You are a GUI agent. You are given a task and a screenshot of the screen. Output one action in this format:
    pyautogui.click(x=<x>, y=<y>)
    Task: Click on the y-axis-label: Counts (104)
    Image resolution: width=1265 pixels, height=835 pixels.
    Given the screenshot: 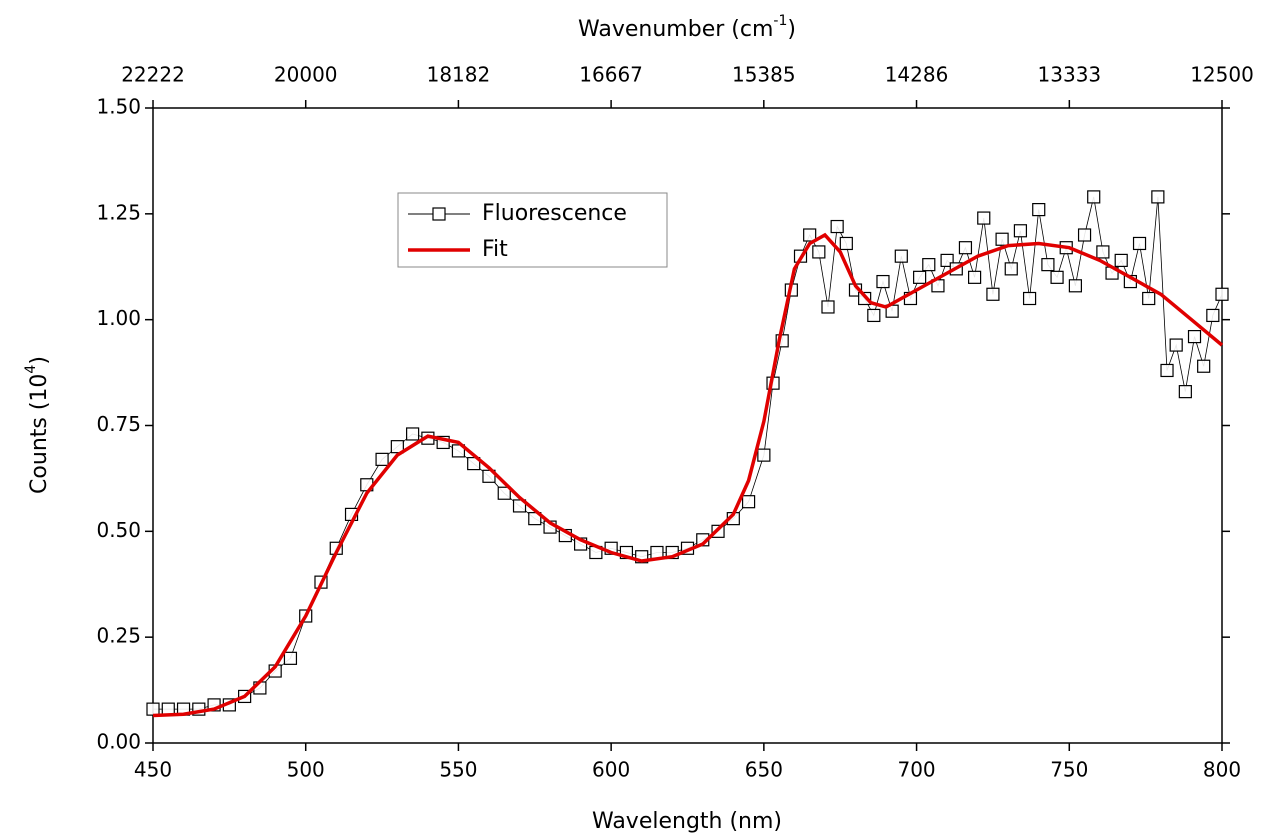 What is the action you would take?
    pyautogui.click(x=37, y=425)
    